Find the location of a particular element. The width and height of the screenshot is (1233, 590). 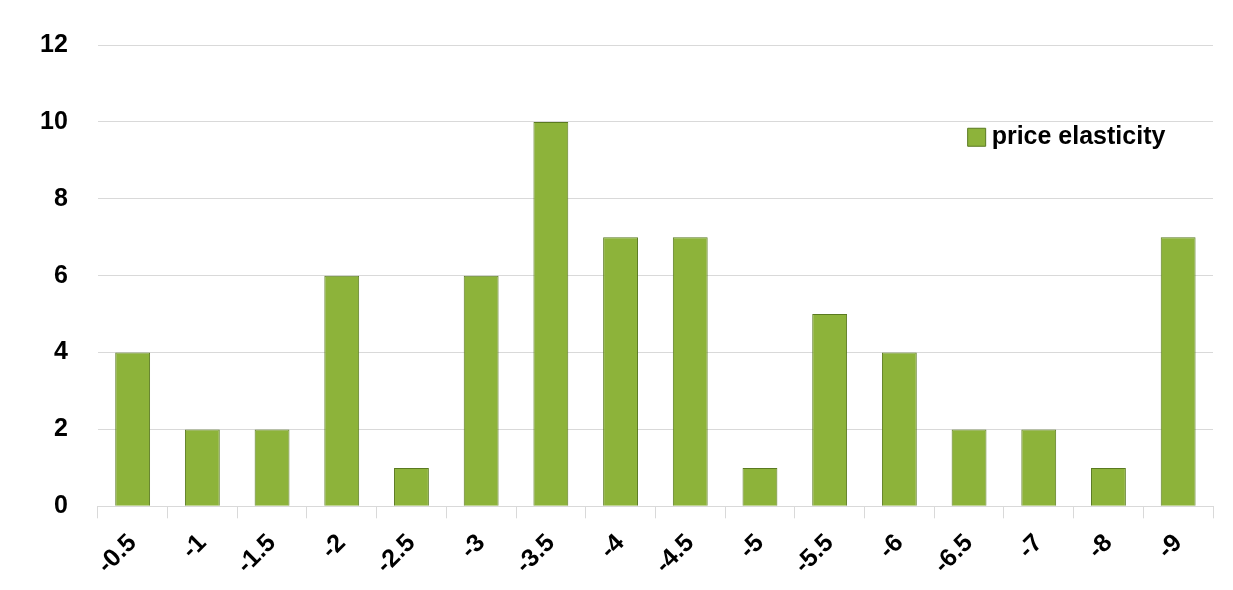

x-tick-label: -1 is located at coordinates (193, 545).